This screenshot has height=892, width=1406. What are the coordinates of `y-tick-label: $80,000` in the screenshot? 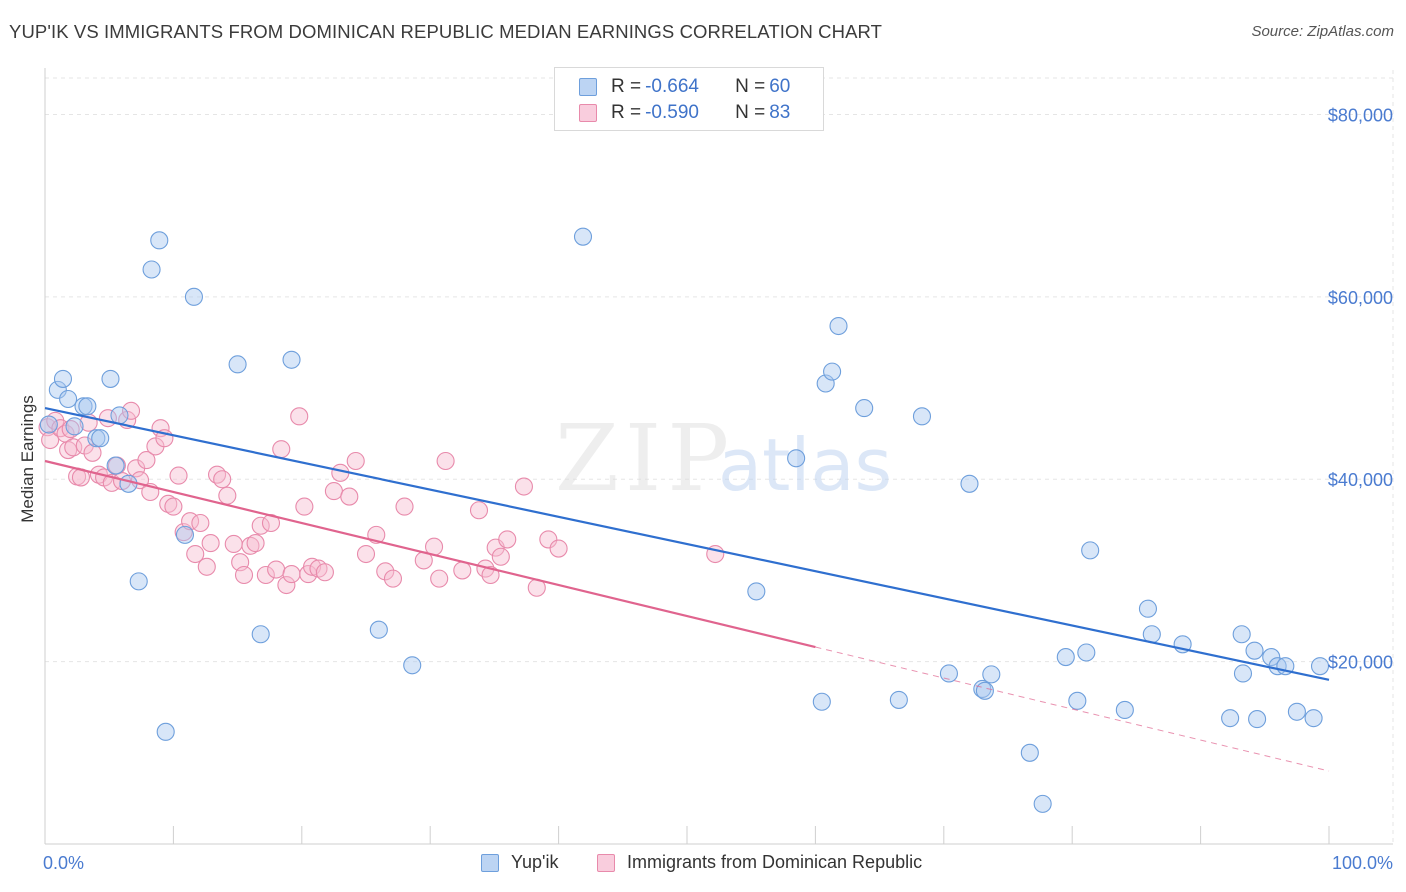 It's located at (1360, 115).